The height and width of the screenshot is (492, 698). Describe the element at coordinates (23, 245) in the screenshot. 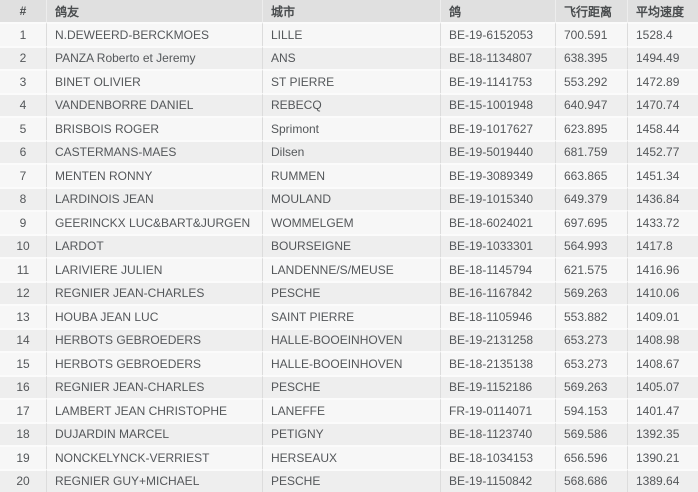

I see `cell-rank: 10` at that location.